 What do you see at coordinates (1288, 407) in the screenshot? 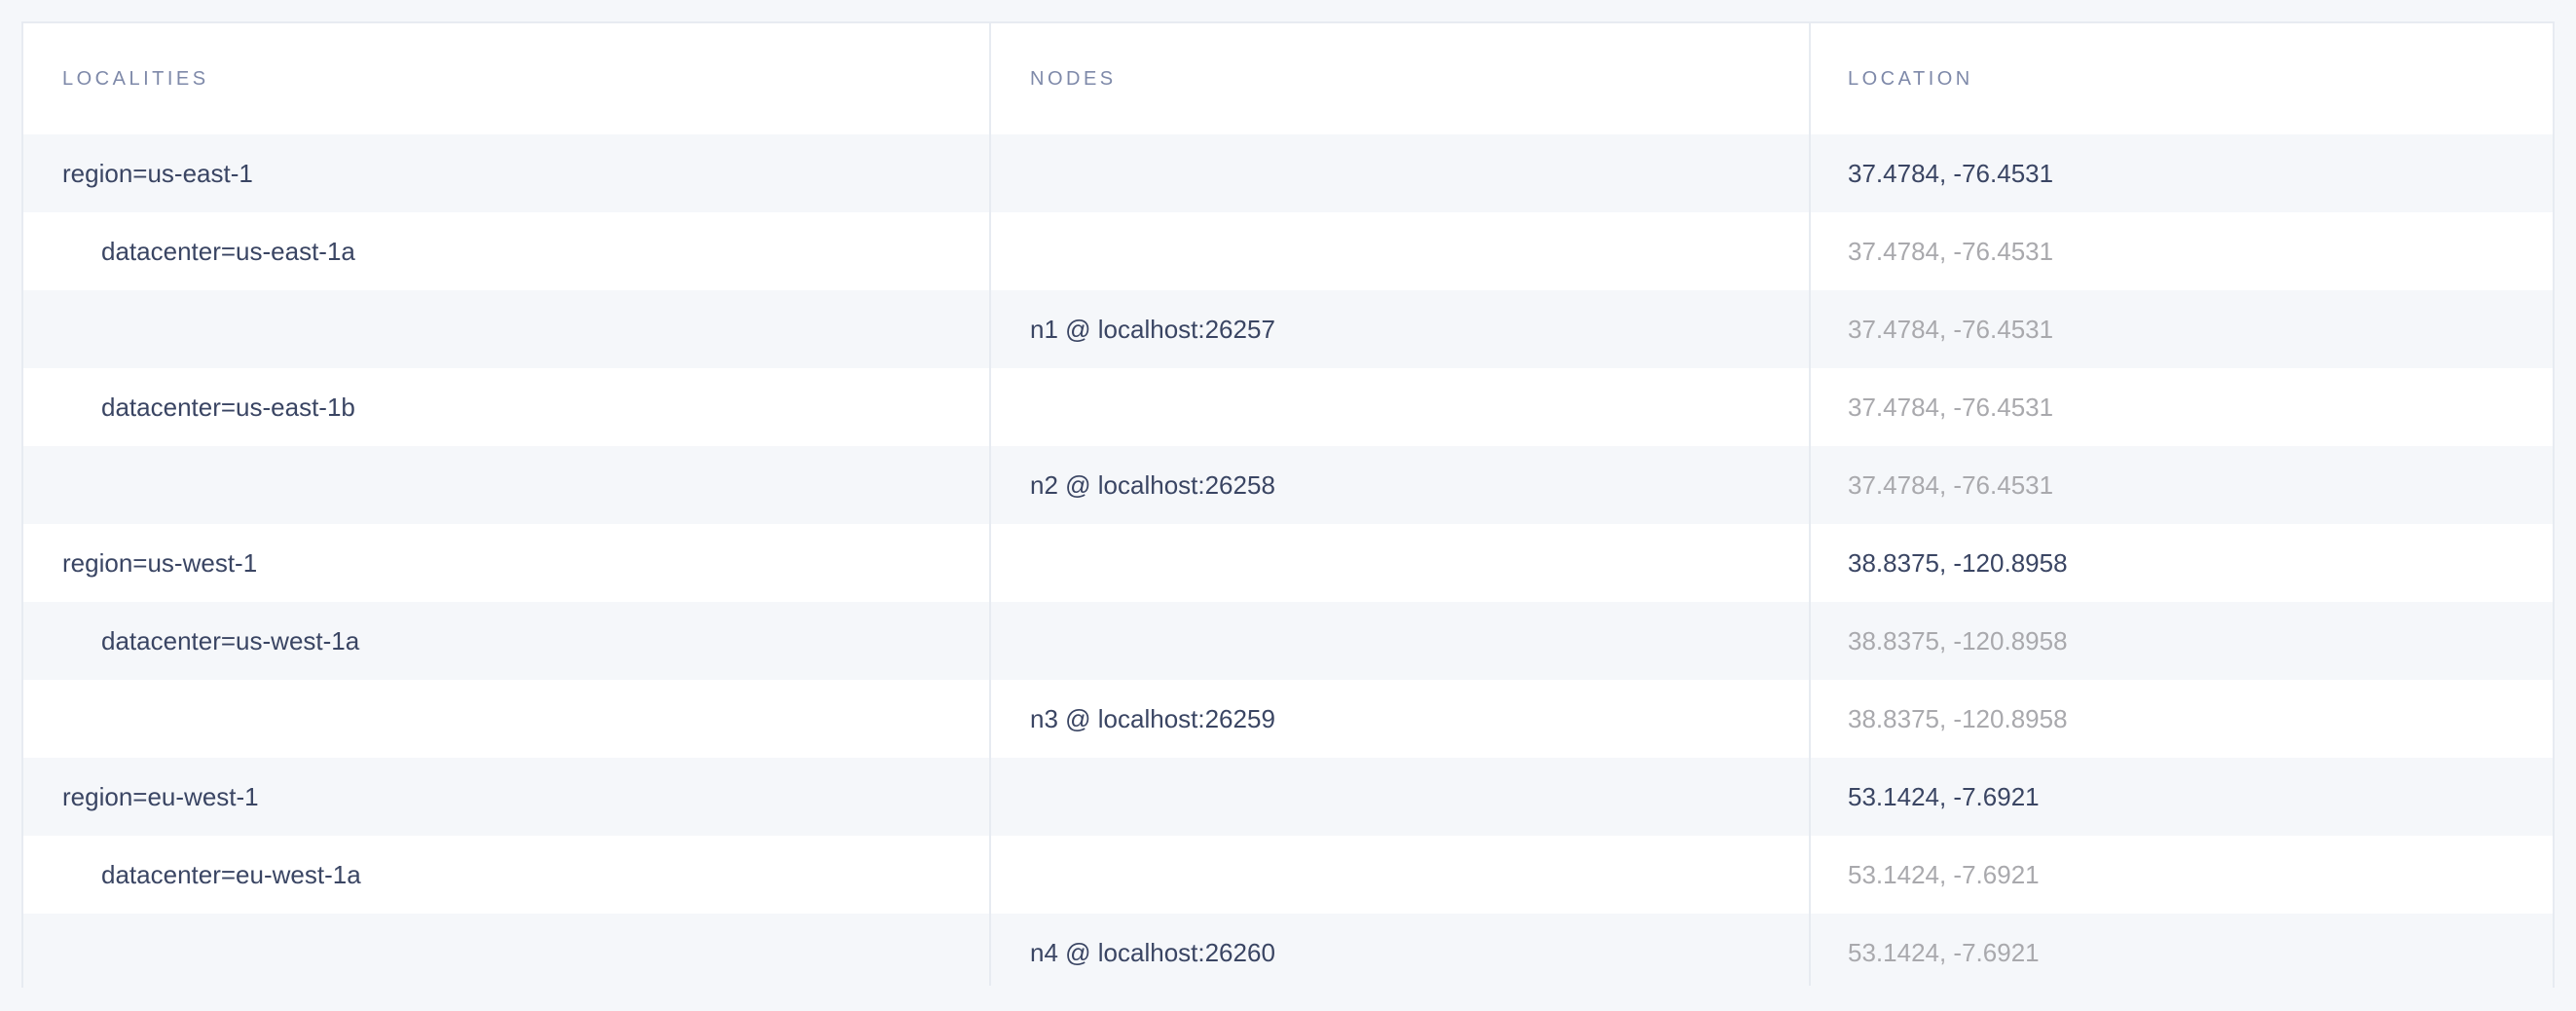
I see `table-row: datacenter=us-east-1b 37.4784, -76.4531` at bounding box center [1288, 407].